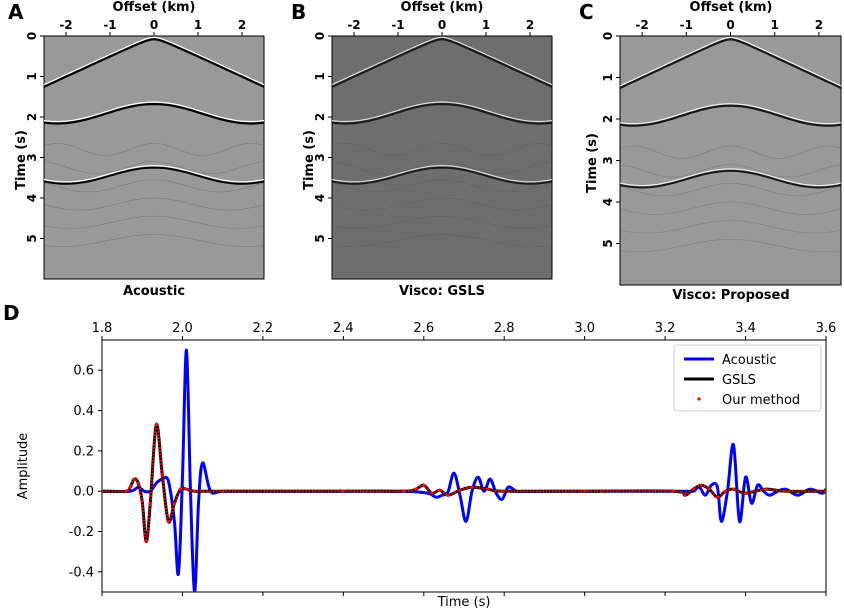 This screenshot has width=844, height=609. Describe the element at coordinates (665, 328) in the screenshot. I see `time-tick-label: 3.2` at that location.